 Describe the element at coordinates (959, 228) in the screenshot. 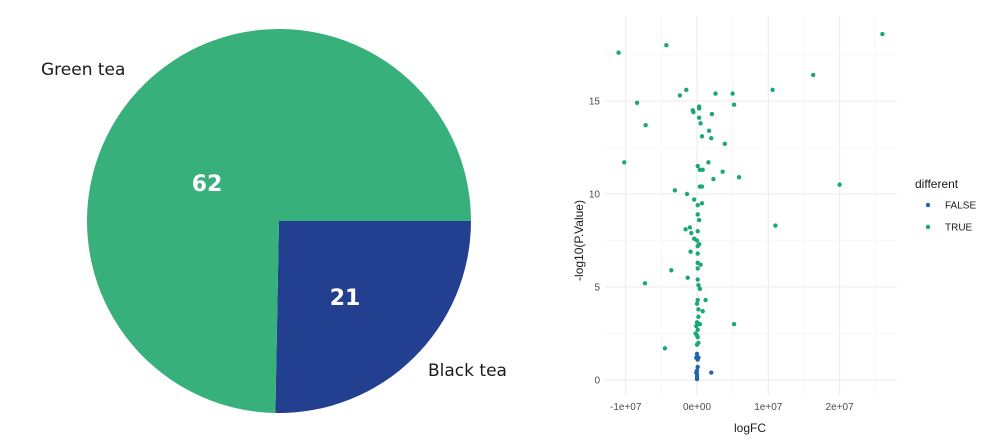

I see `legend-label: TRUE` at that location.